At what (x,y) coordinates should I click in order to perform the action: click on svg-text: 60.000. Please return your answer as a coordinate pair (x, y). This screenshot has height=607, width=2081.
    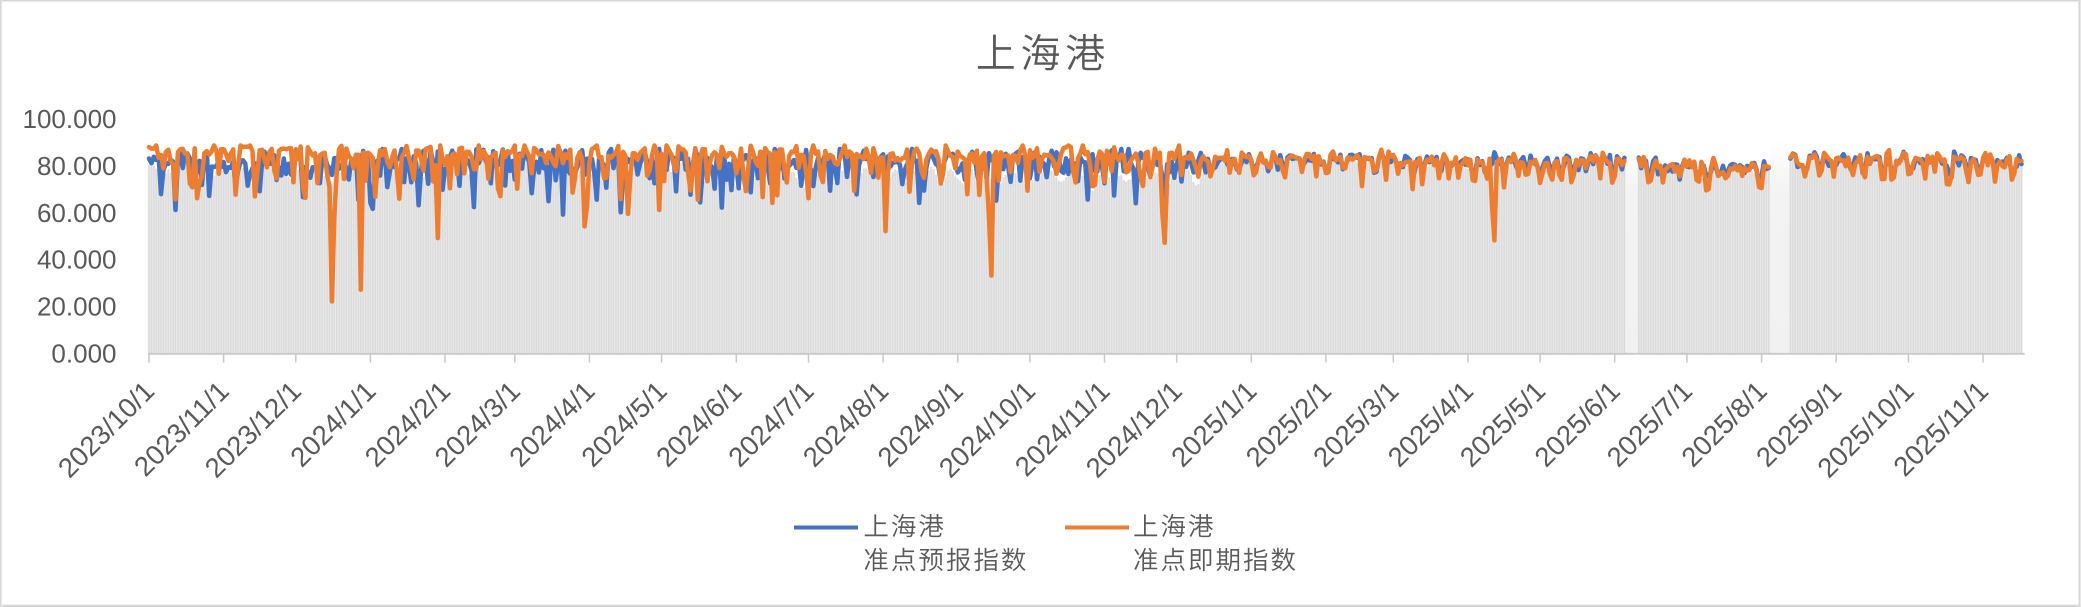
    Looking at the image, I should click on (77, 213).